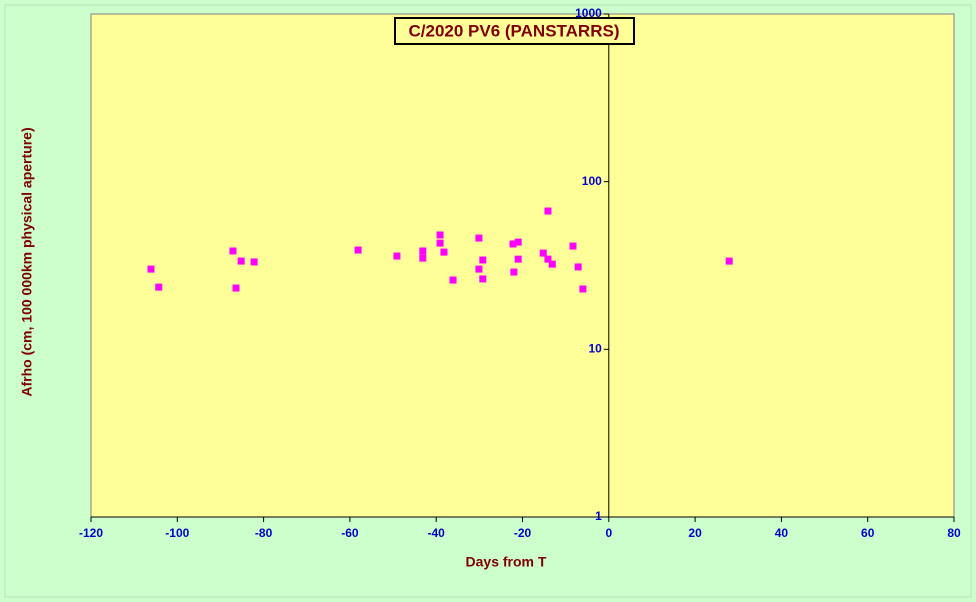 The height and width of the screenshot is (602, 976). What do you see at coordinates (588, 13) in the screenshot?
I see `y-tick-label: 1000` at bounding box center [588, 13].